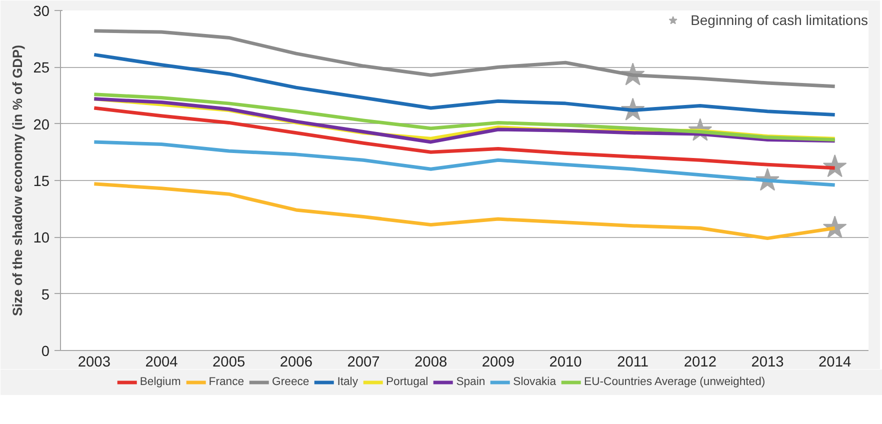 This screenshot has width=882, height=424. What do you see at coordinates (18, 180) in the screenshot?
I see `y-axis-title: Size of the shadow economy (in % of GDP)` at bounding box center [18, 180].